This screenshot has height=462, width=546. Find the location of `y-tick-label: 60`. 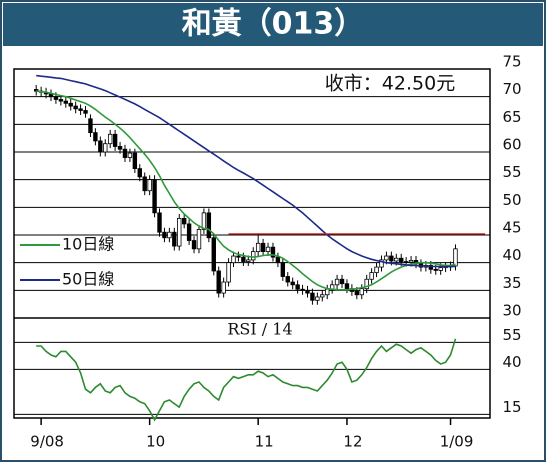

y-tick-label: 60 is located at coordinates (511, 145).